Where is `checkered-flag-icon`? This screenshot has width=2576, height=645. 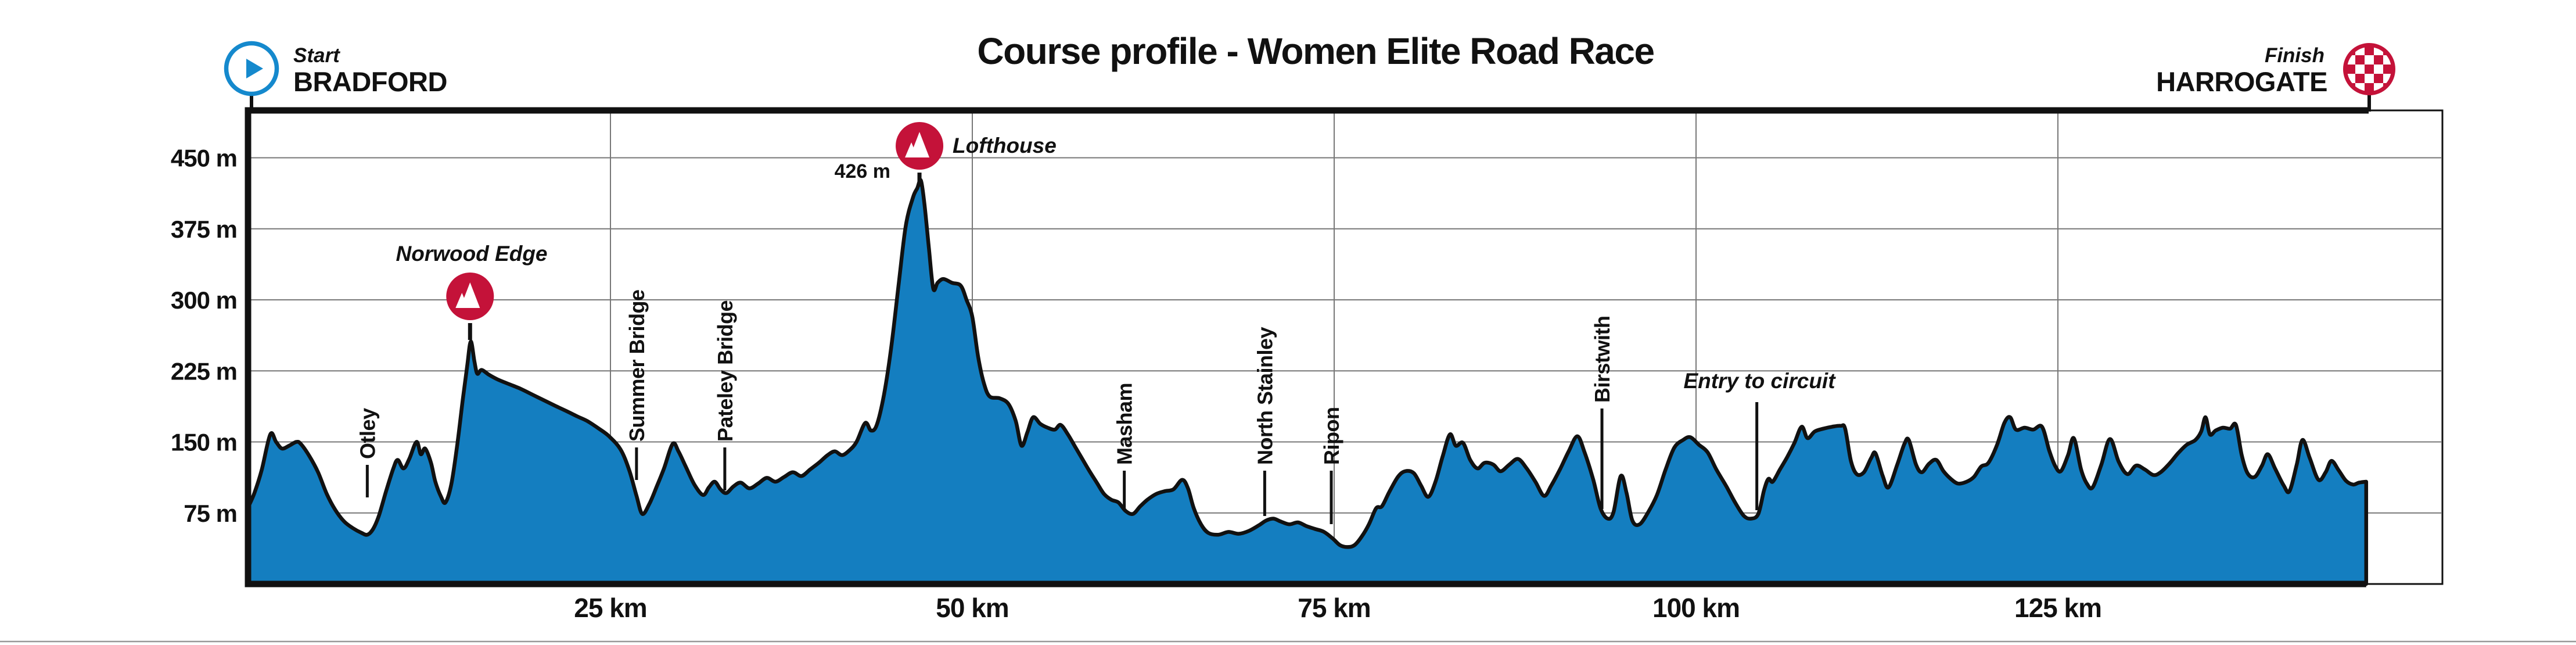 checkered-flag-icon is located at coordinates (2369, 69).